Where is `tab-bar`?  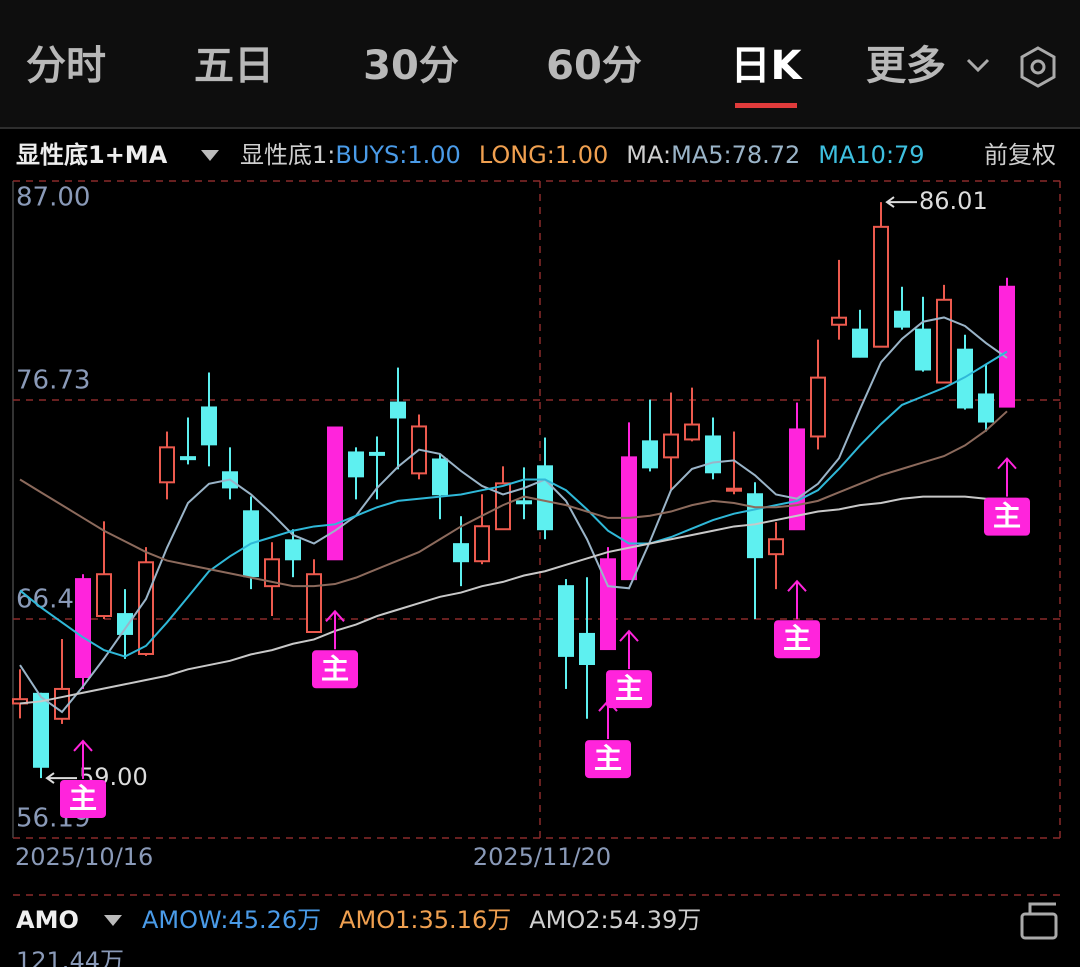
tab-bar is located at coordinates (540, 63).